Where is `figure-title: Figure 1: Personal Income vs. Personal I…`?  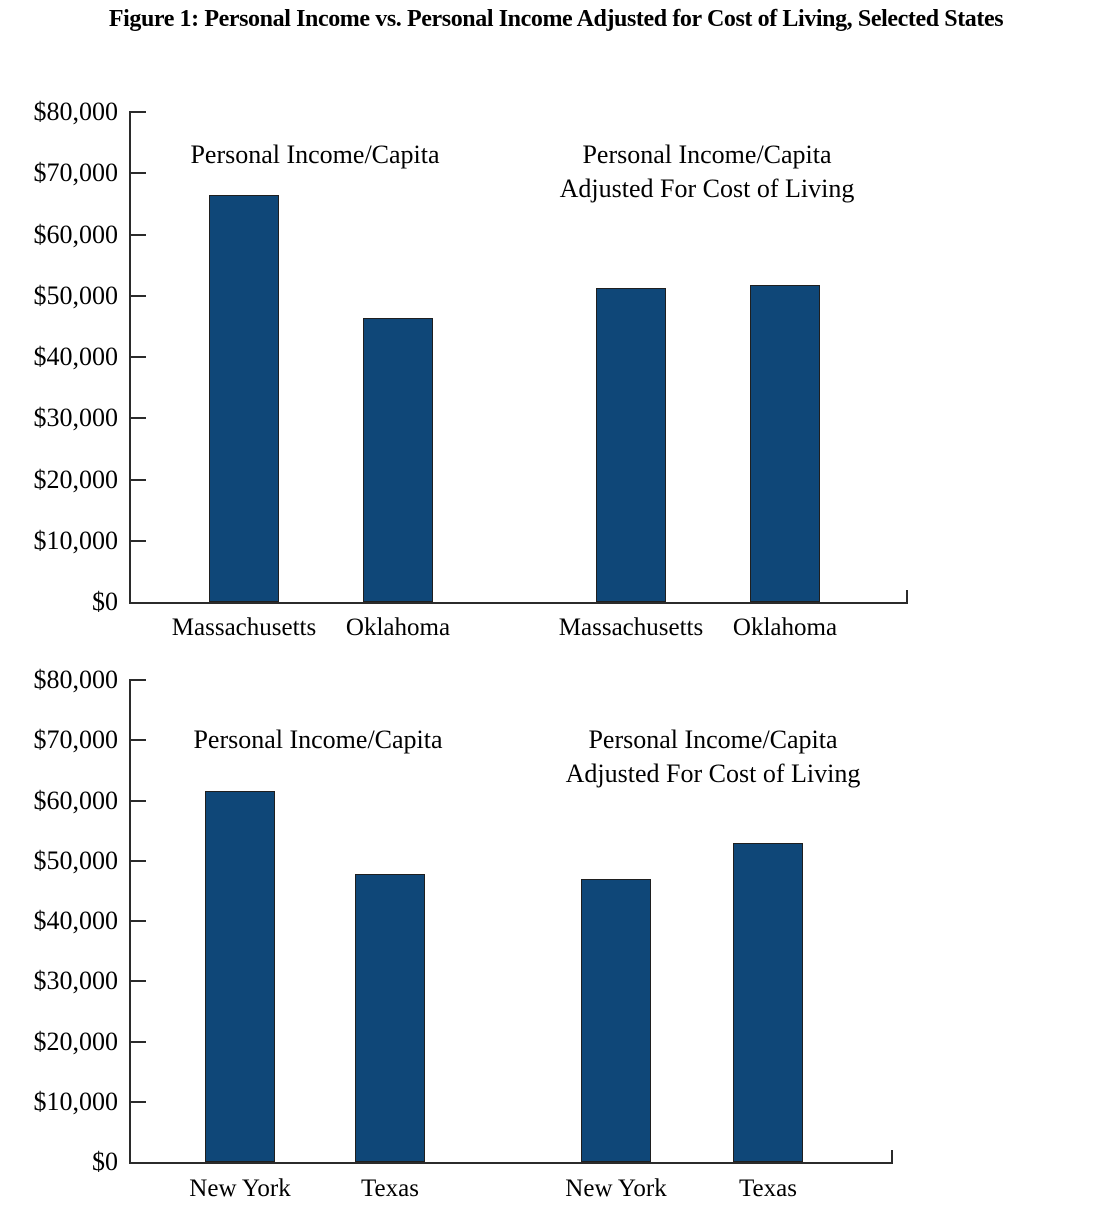 figure-title: Figure 1: Personal Income vs. Personal I… is located at coordinates (556, 19).